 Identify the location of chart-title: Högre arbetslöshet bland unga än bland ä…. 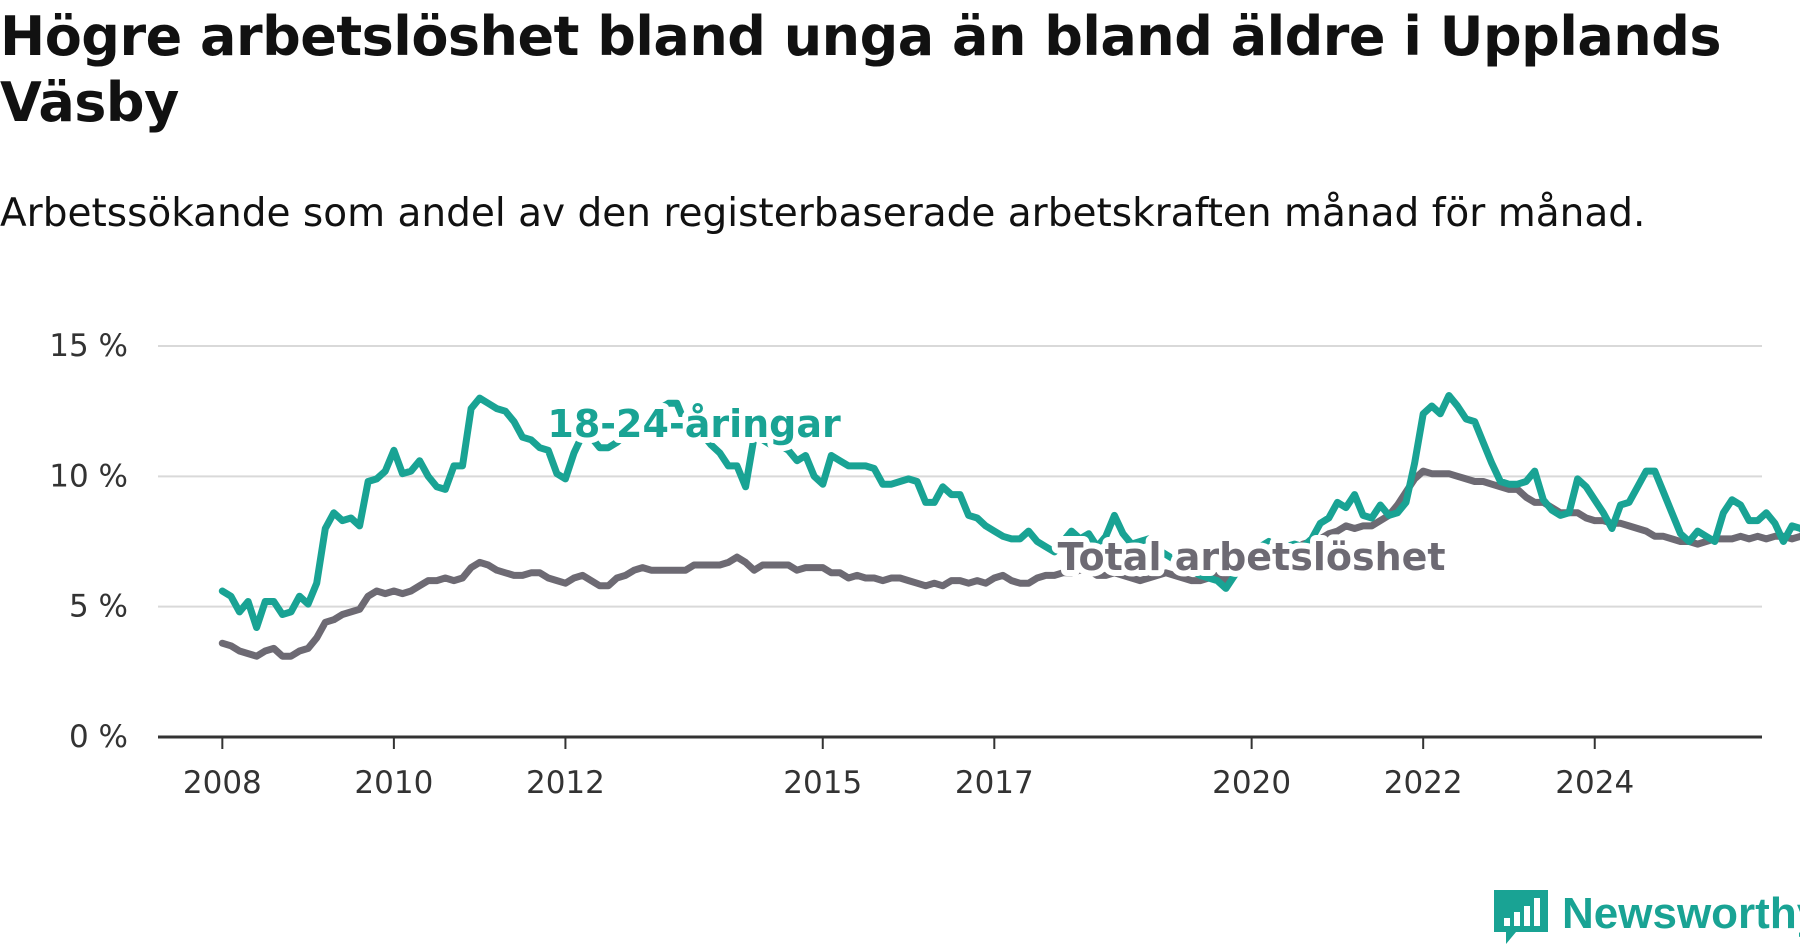
(861, 69).